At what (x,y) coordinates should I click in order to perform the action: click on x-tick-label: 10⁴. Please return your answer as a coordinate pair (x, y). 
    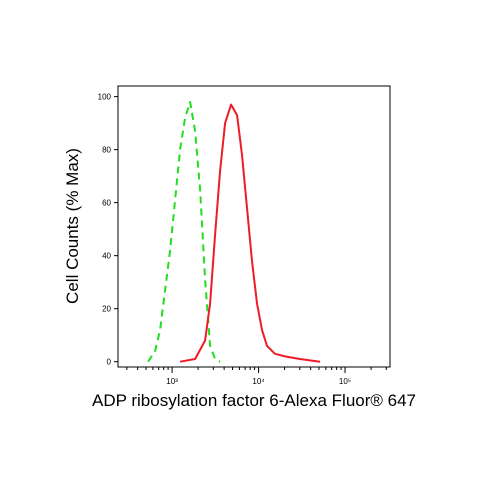
    Looking at the image, I should click on (258, 381).